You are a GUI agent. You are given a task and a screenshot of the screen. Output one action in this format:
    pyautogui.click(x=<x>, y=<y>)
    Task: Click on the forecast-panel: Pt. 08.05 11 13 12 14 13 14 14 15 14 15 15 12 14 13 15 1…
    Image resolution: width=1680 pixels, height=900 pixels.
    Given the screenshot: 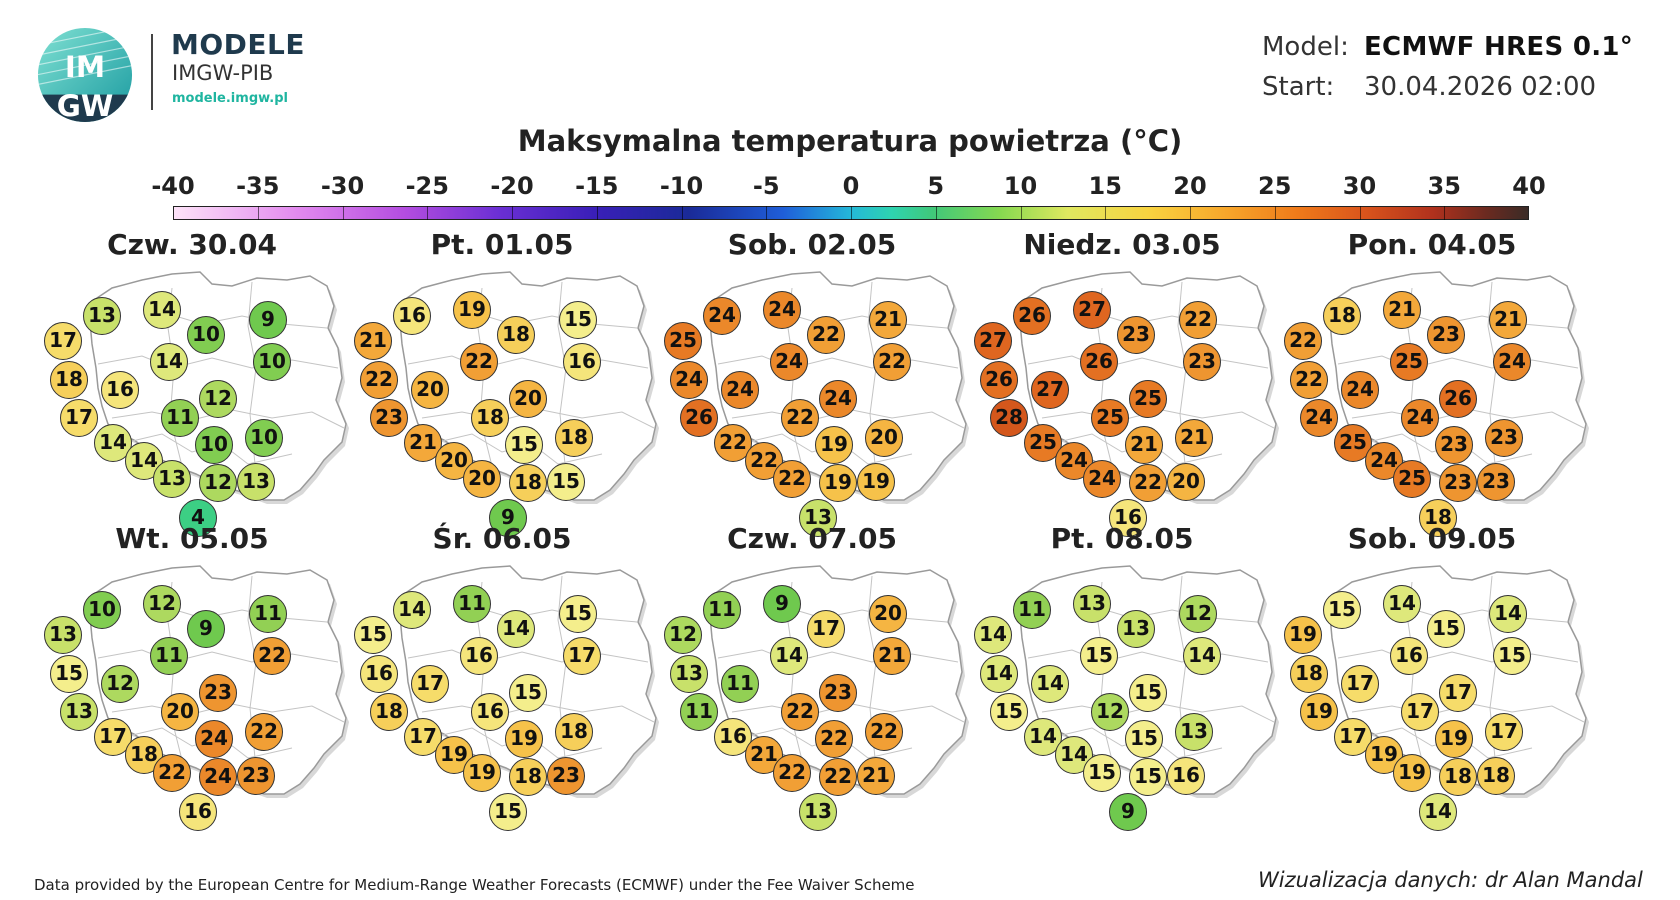 What is the action you would take?
    pyautogui.click(x=1125, y=676)
    